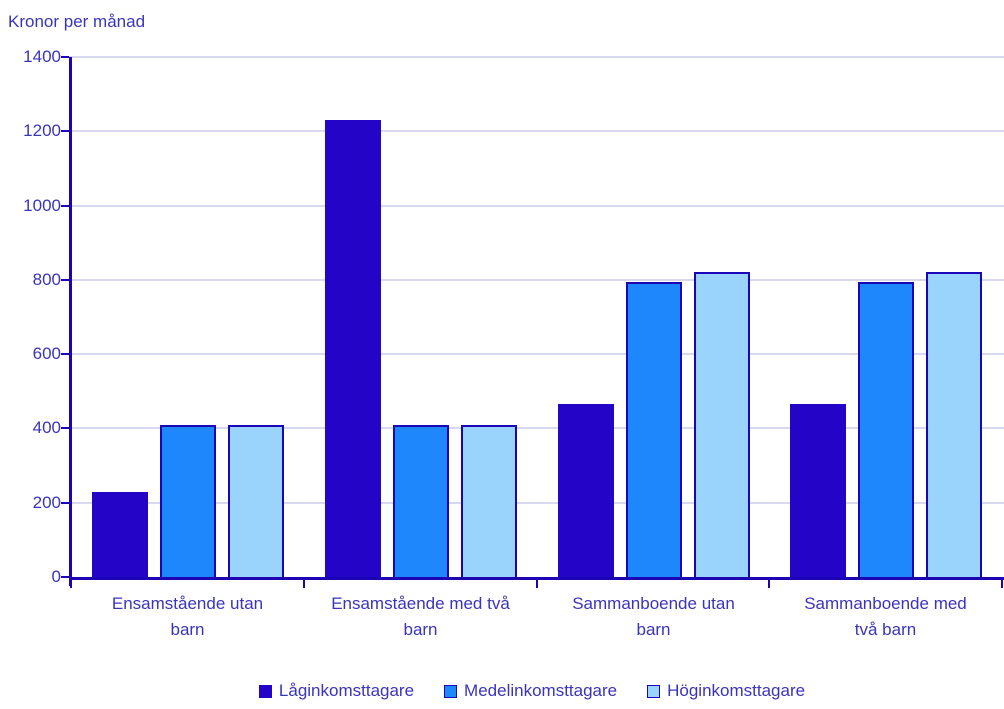  What do you see at coordinates (653, 617) in the screenshot?
I see `x-axis-category-label: Sammanboende utan barn` at bounding box center [653, 617].